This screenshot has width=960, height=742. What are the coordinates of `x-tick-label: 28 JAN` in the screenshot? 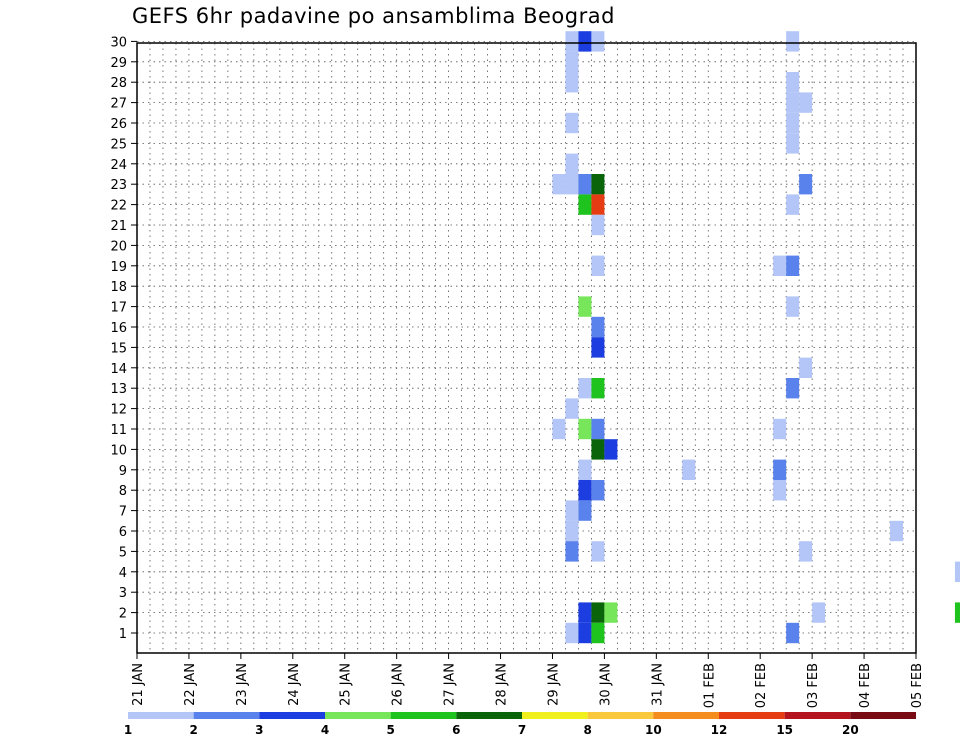 It's located at (502, 684).